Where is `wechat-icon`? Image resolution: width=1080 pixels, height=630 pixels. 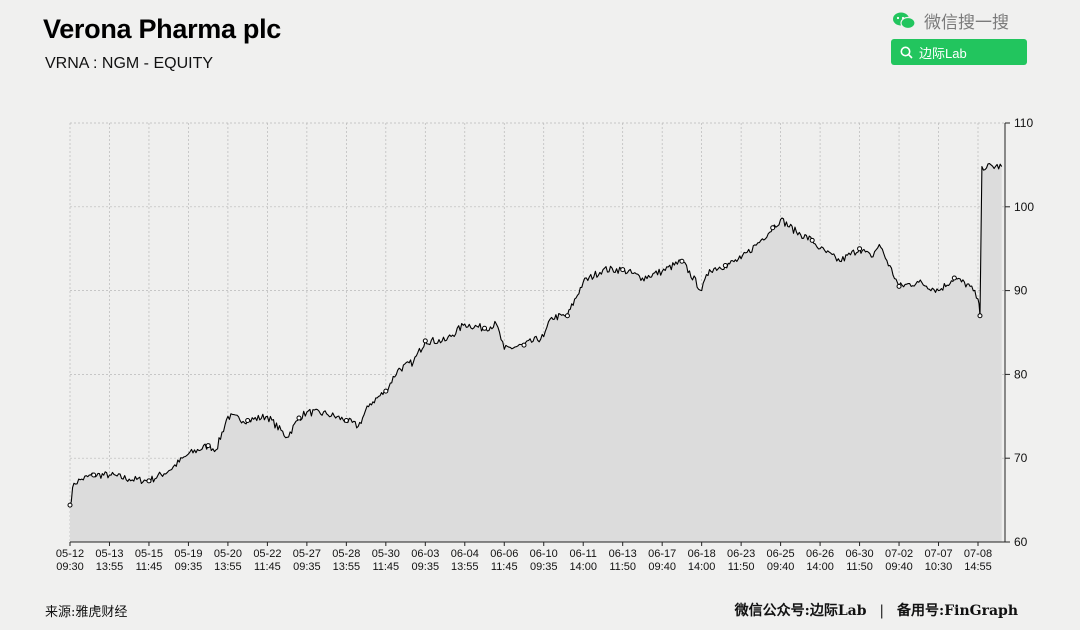 wechat-icon is located at coordinates (904, 20).